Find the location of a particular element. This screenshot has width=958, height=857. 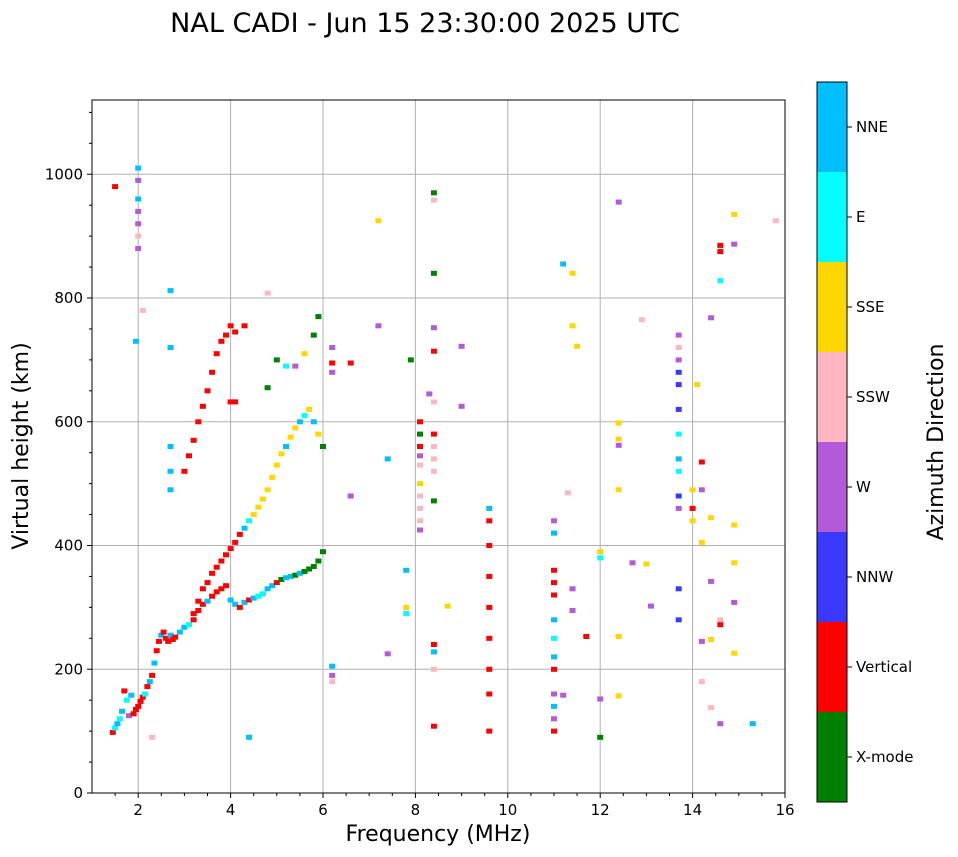

x-axis-ticks: 2 4 6 8 10 12 14 16 is located at coordinates (454, 806).